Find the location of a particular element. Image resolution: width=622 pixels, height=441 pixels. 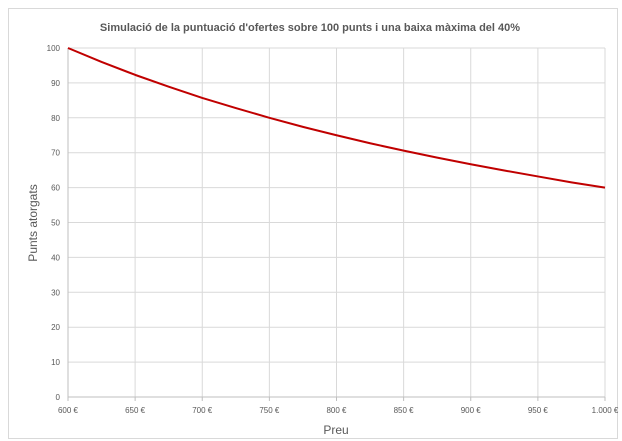

y-tick-label: 30 is located at coordinates (55, 292).